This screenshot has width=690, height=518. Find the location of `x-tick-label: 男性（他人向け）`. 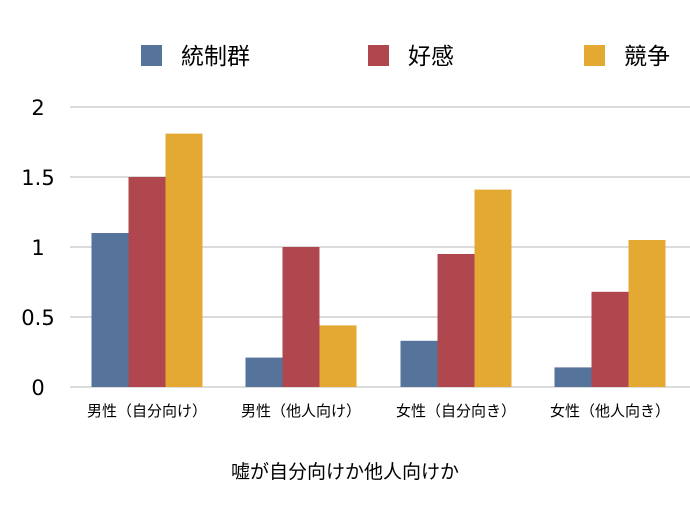

x-tick-label: 男性（他人向け） is located at coordinates (301, 411).